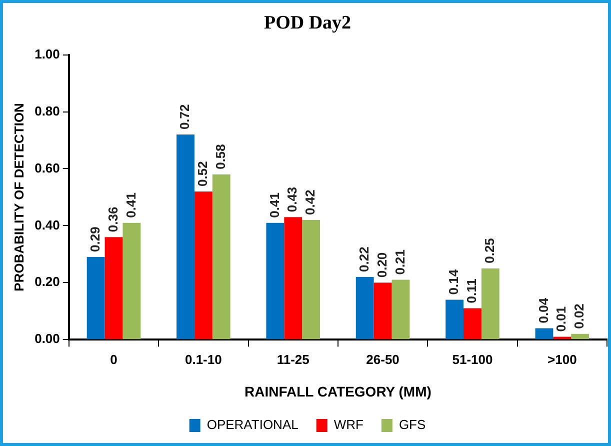 The height and width of the screenshot is (446, 611). What do you see at coordinates (94, 239) in the screenshot?
I see `data-label: 0.29` at bounding box center [94, 239].